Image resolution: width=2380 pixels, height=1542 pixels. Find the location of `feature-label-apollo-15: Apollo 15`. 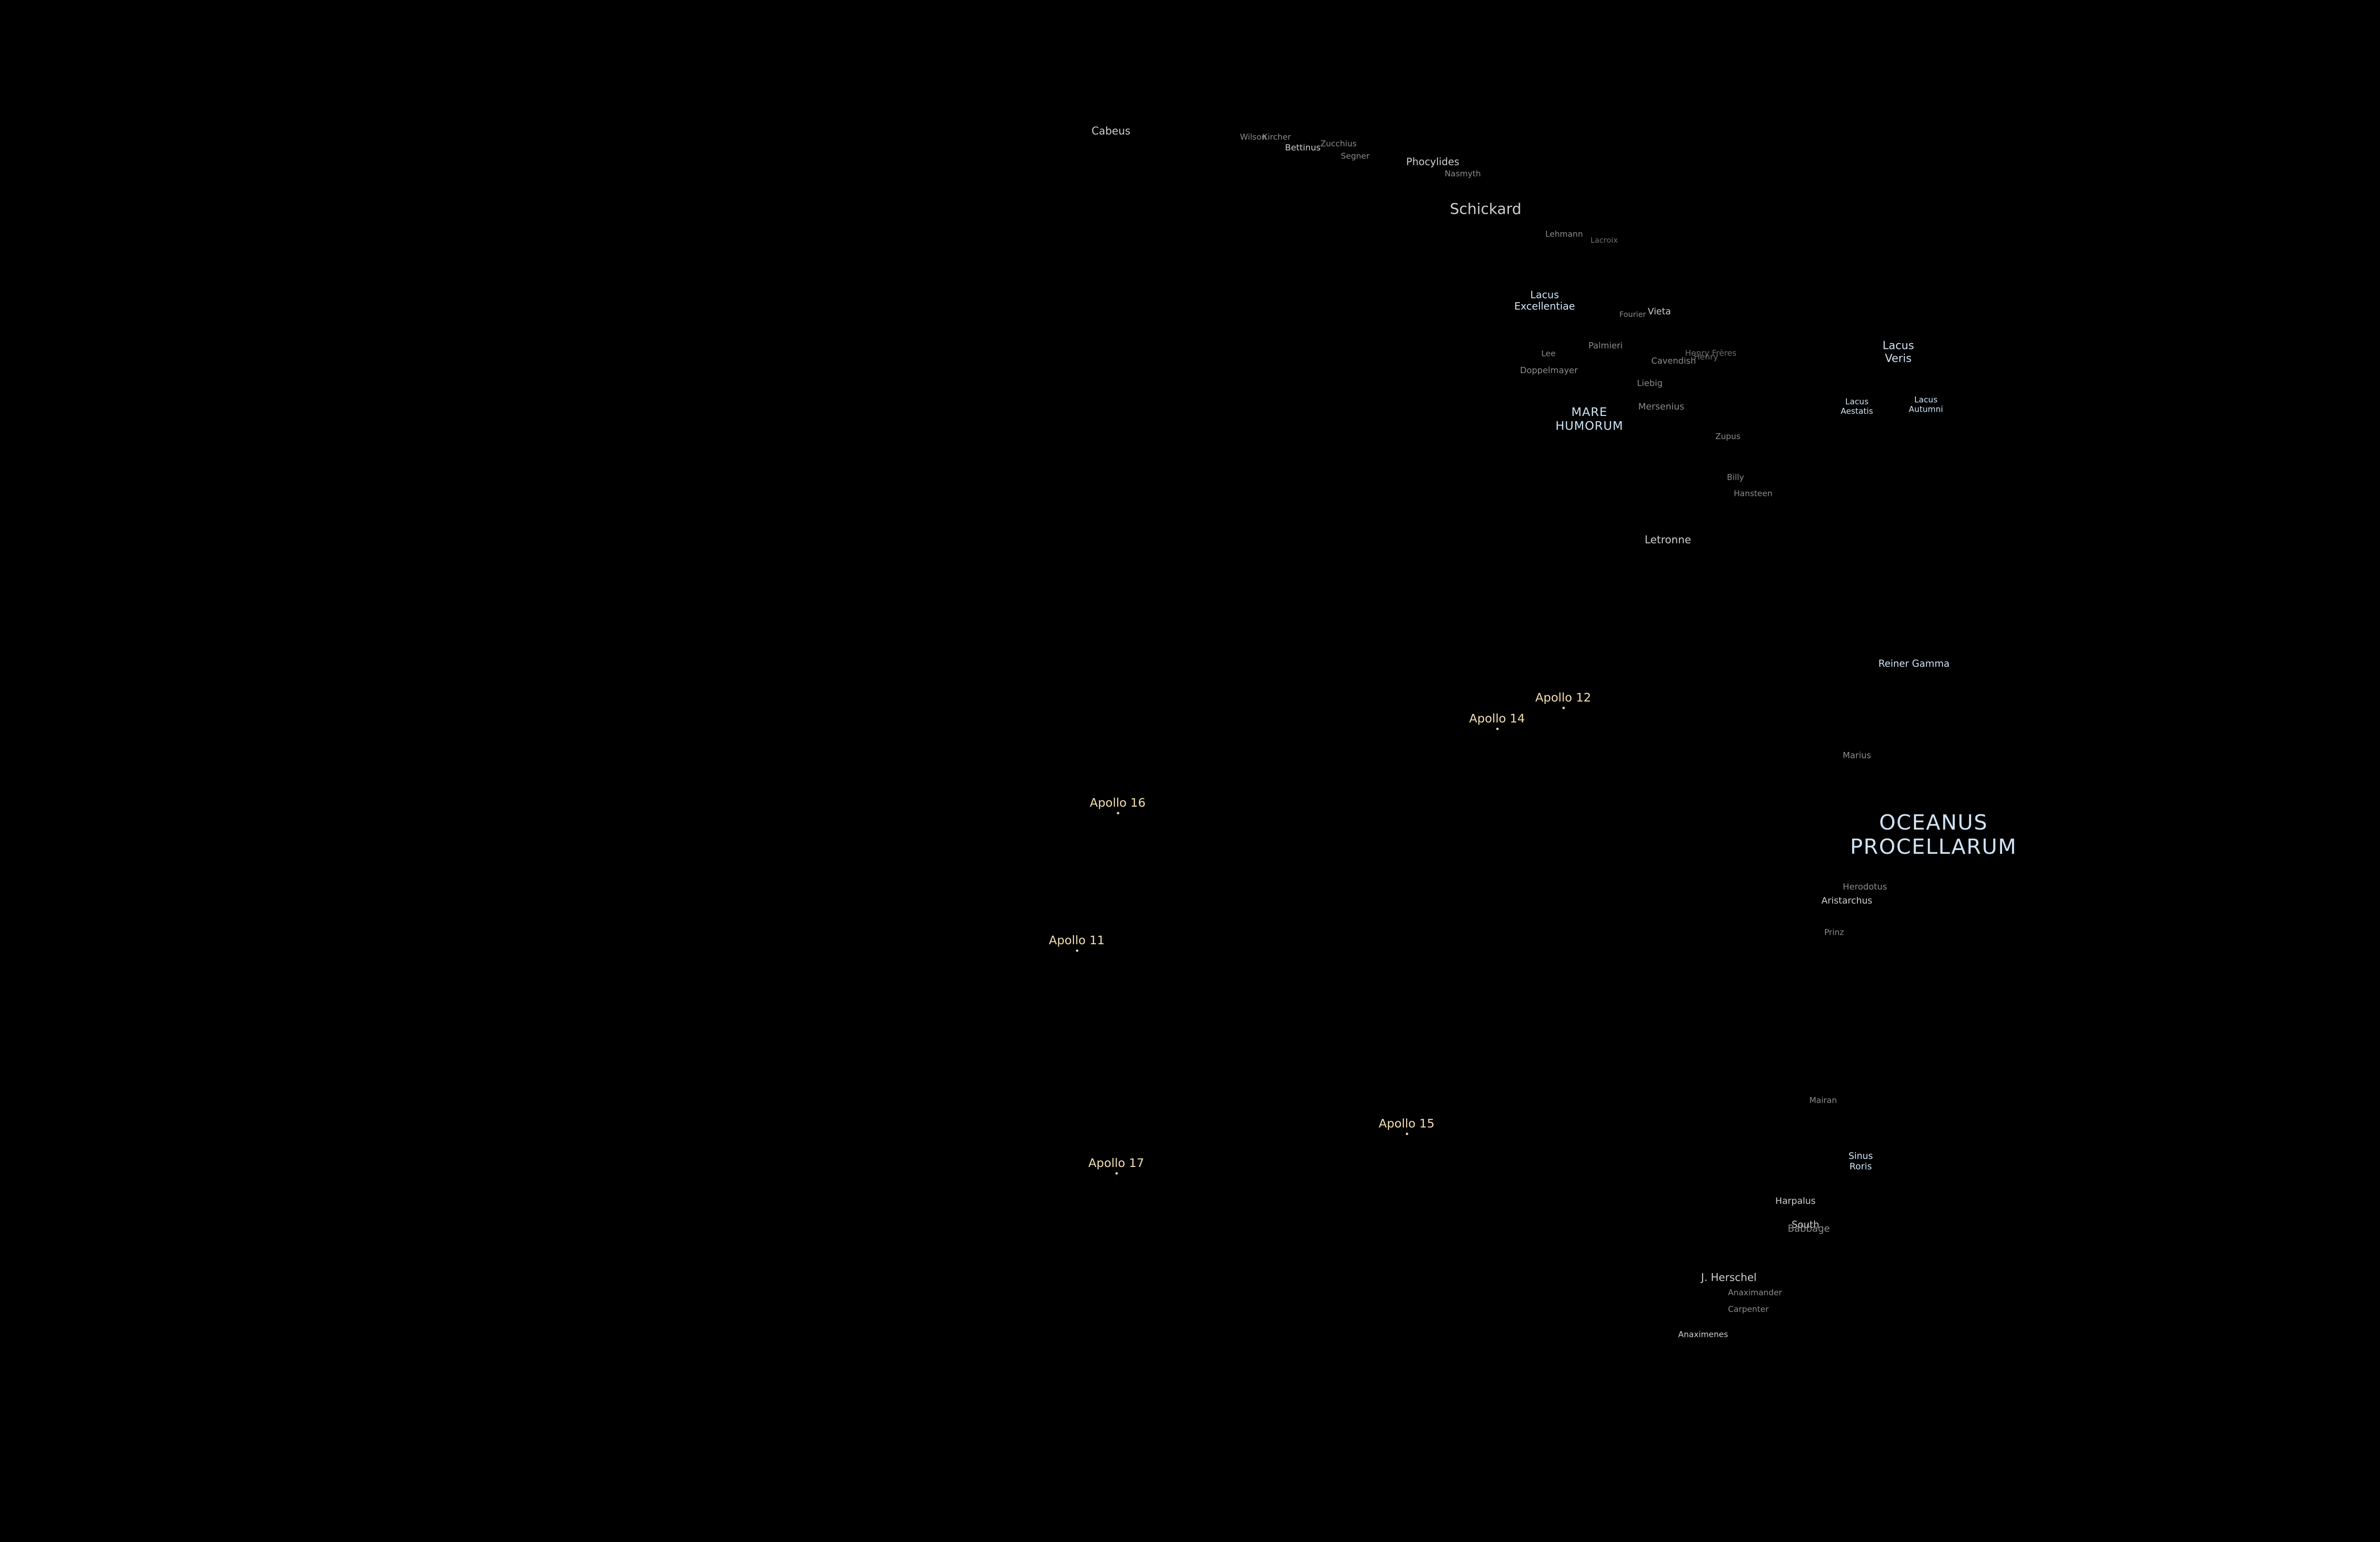

feature-label-apollo-15: Apollo 15 is located at coordinates (1406, 1126).